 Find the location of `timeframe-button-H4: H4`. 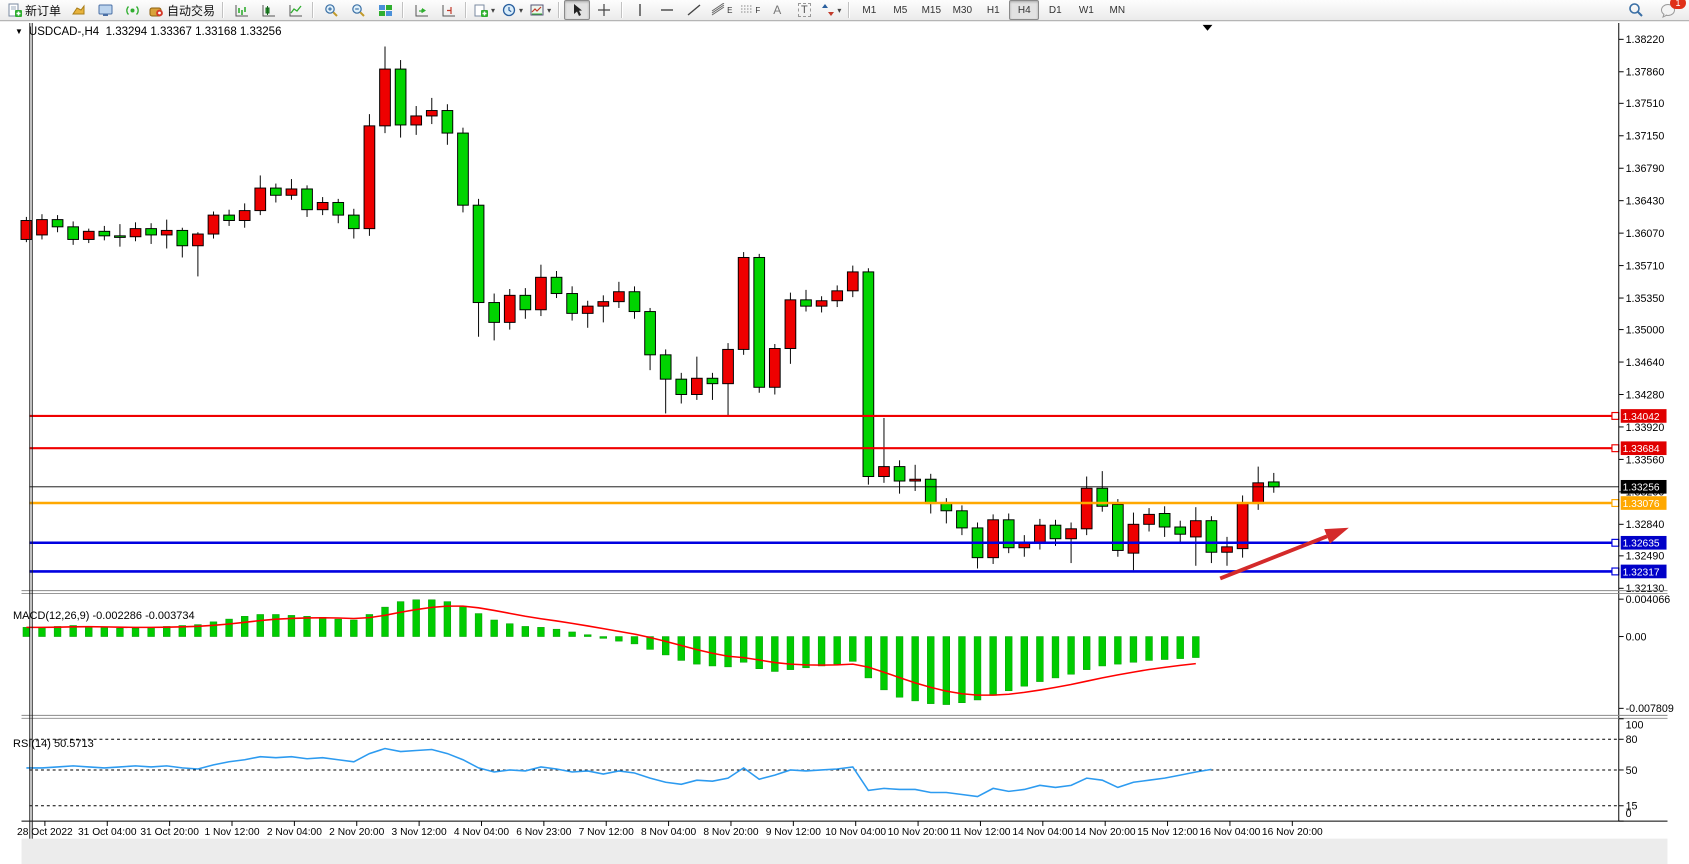

timeframe-button-H4: H4 is located at coordinates (1024, 10).